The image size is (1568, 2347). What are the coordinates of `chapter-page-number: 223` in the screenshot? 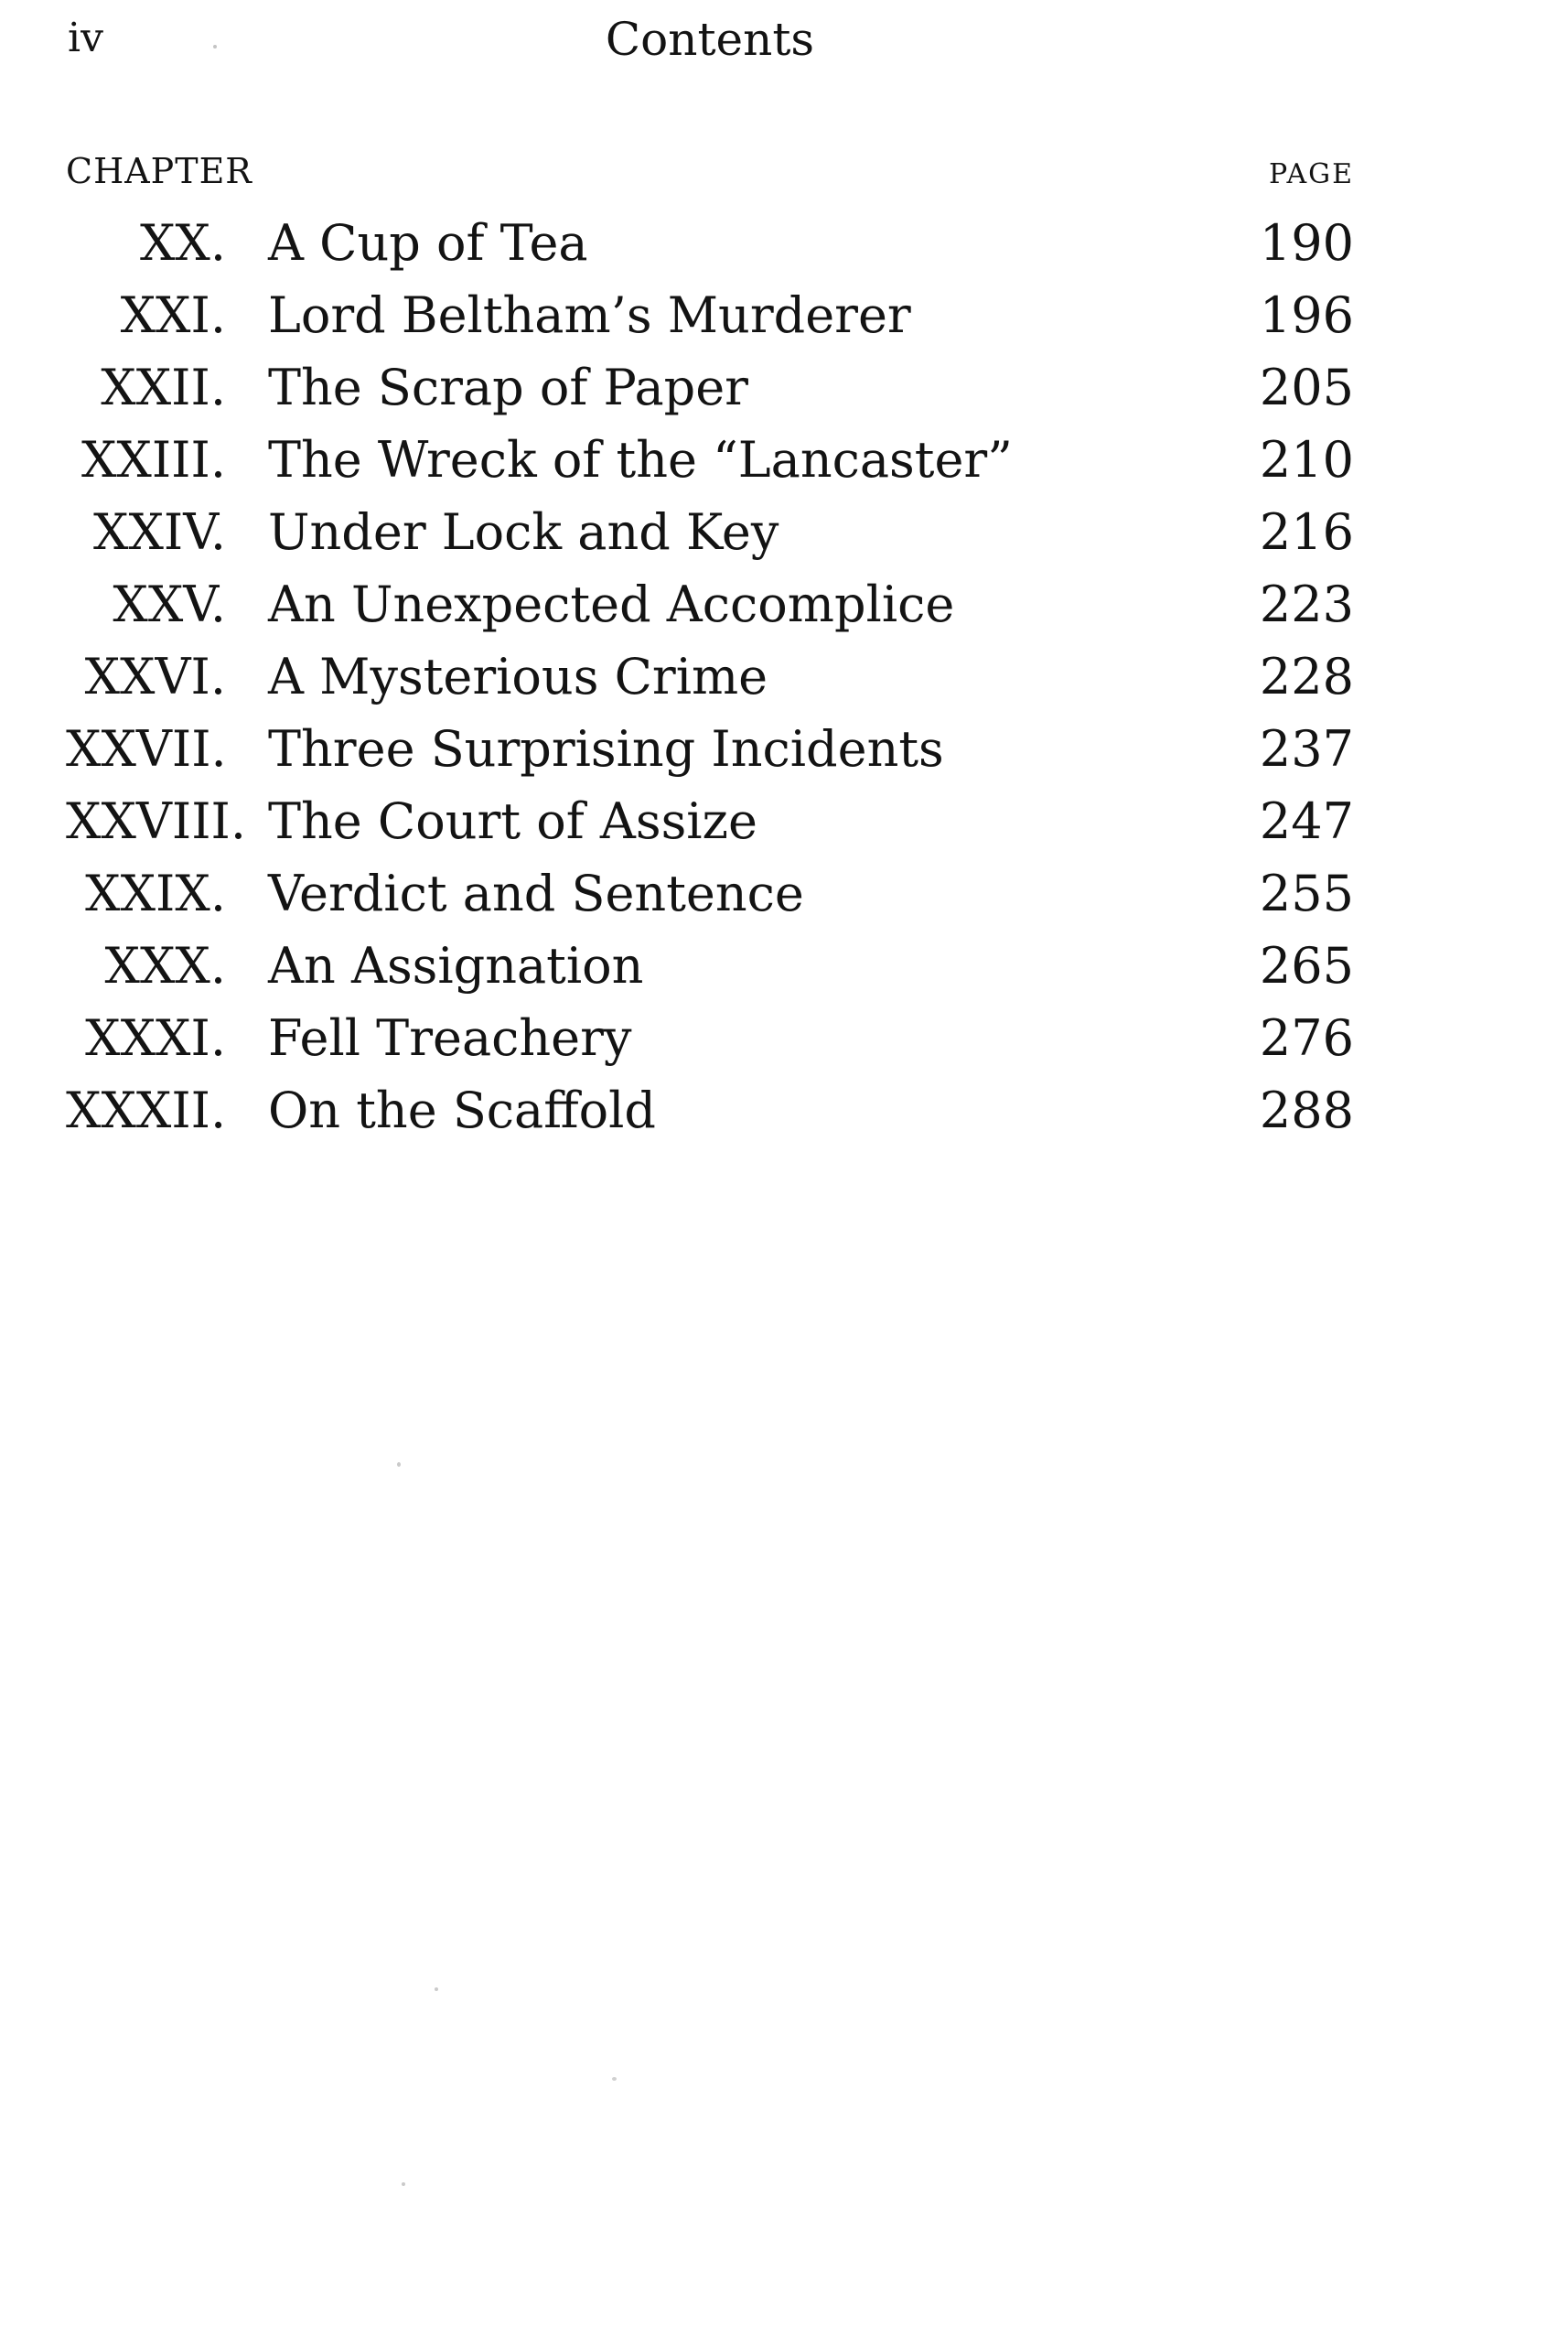 It's located at (1306, 604).